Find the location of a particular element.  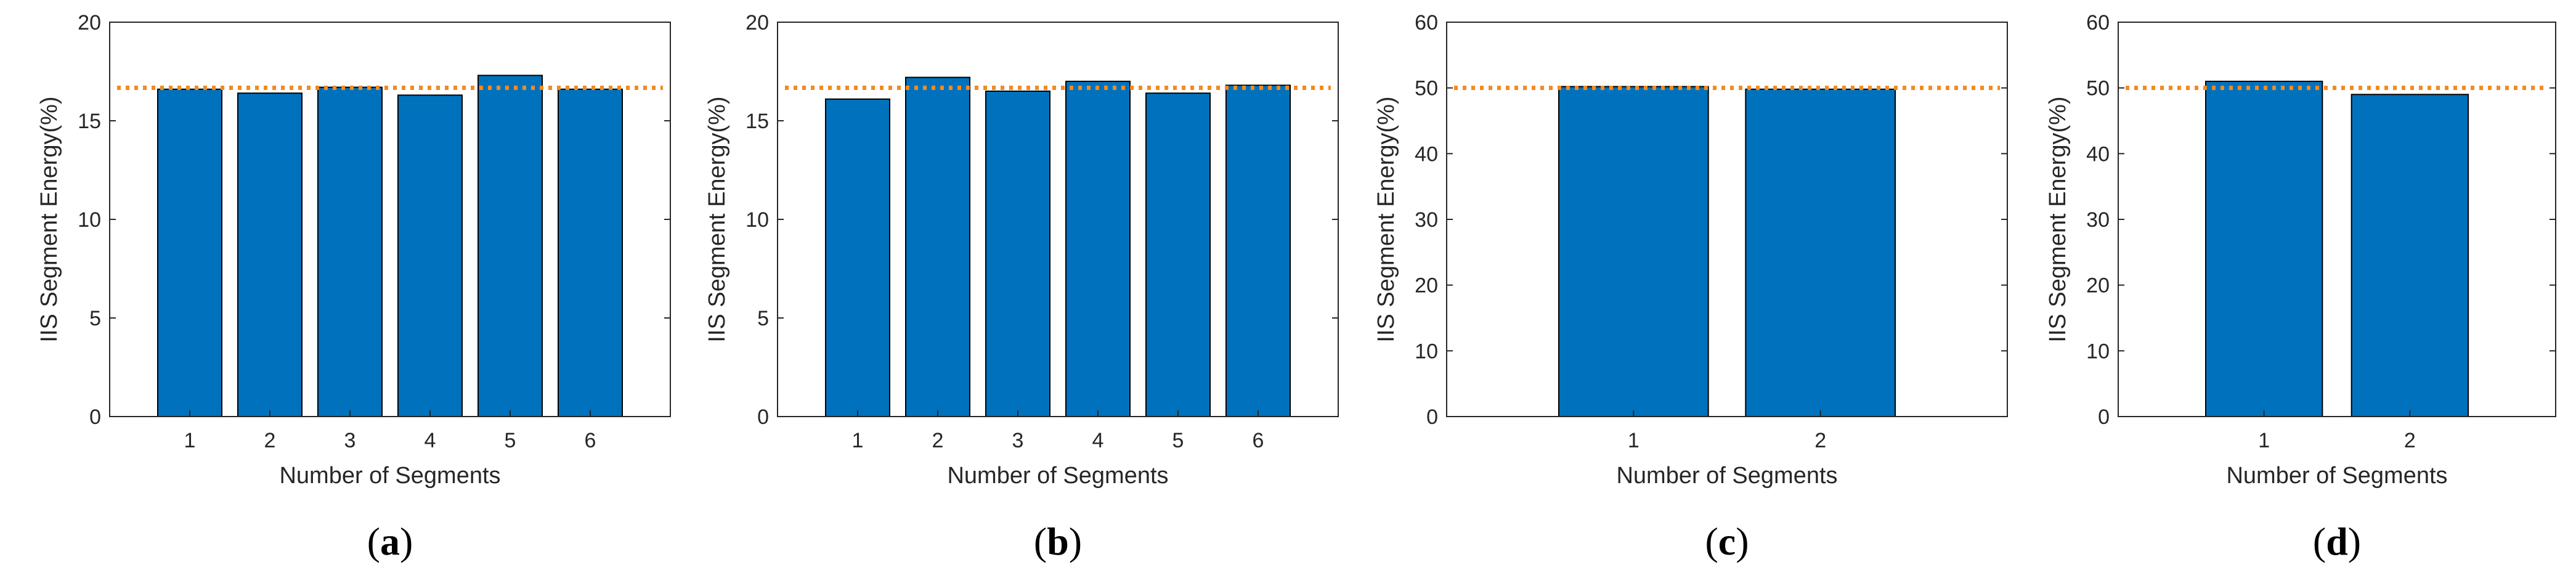

x-axis-title-b: Number of Segments is located at coordinates (1057, 476).